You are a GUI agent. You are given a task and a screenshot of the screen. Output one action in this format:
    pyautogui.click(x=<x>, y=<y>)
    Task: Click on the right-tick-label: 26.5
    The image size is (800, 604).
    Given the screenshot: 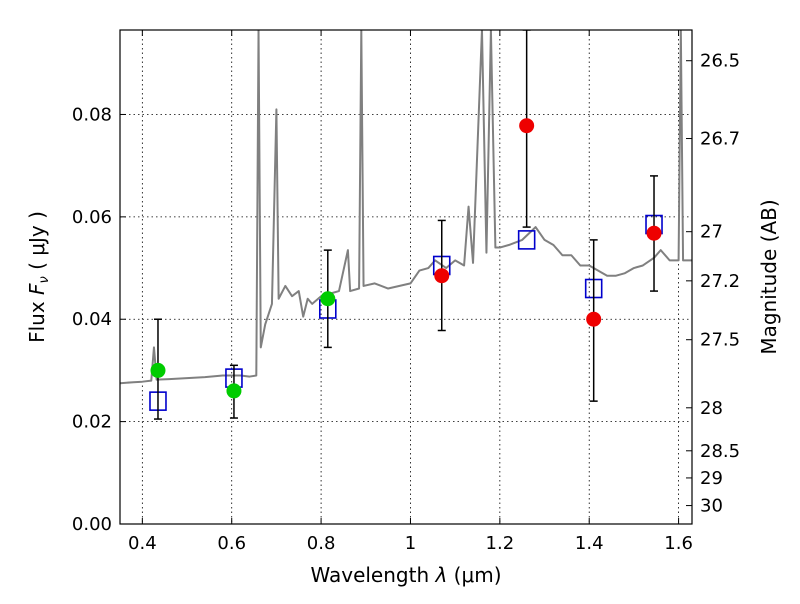 What is the action you would take?
    pyautogui.click(x=720, y=61)
    